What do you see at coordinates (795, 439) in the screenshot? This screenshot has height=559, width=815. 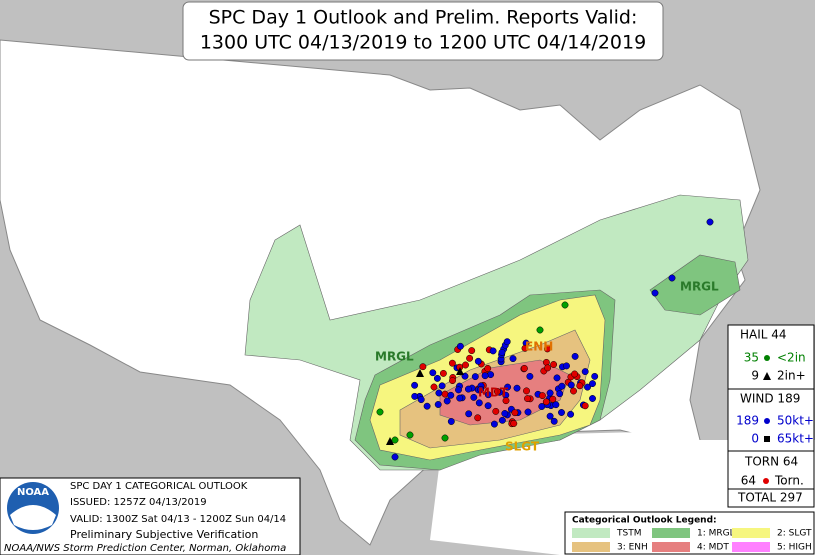 I see `label: 65kt+` at bounding box center [795, 439].